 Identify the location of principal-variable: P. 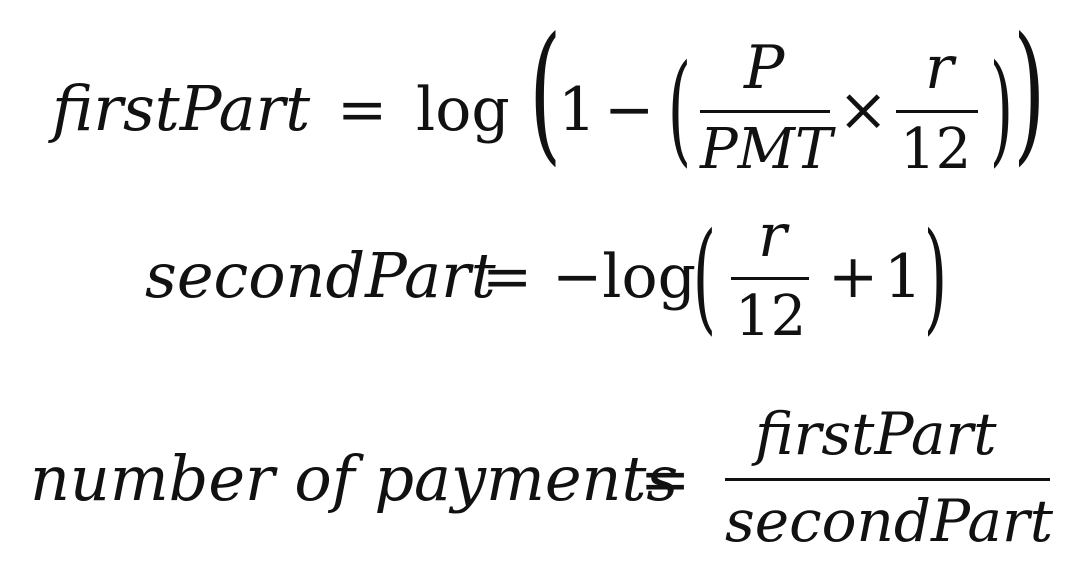
(764, 68).